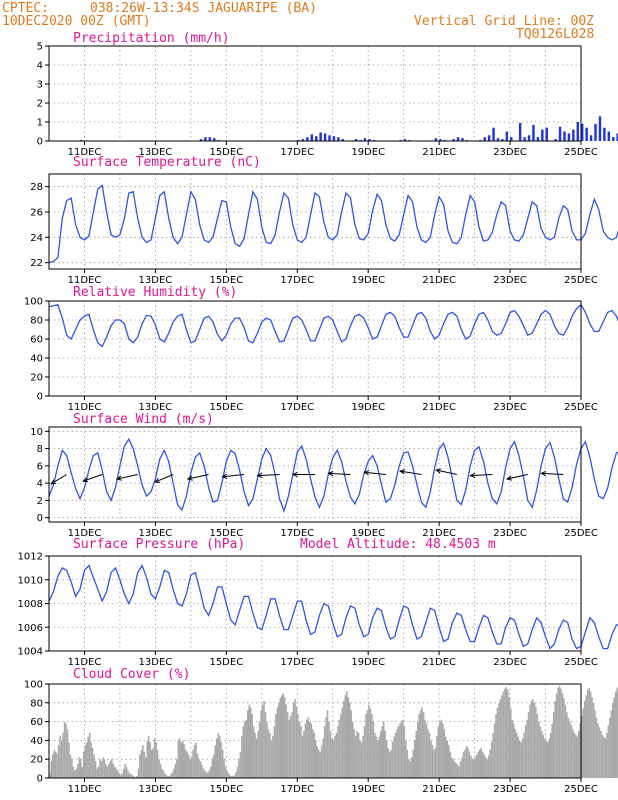 Image resolution: width=618 pixels, height=800 pixels. I want to click on wind-x-tick-label: 21DEC, so click(439, 533).